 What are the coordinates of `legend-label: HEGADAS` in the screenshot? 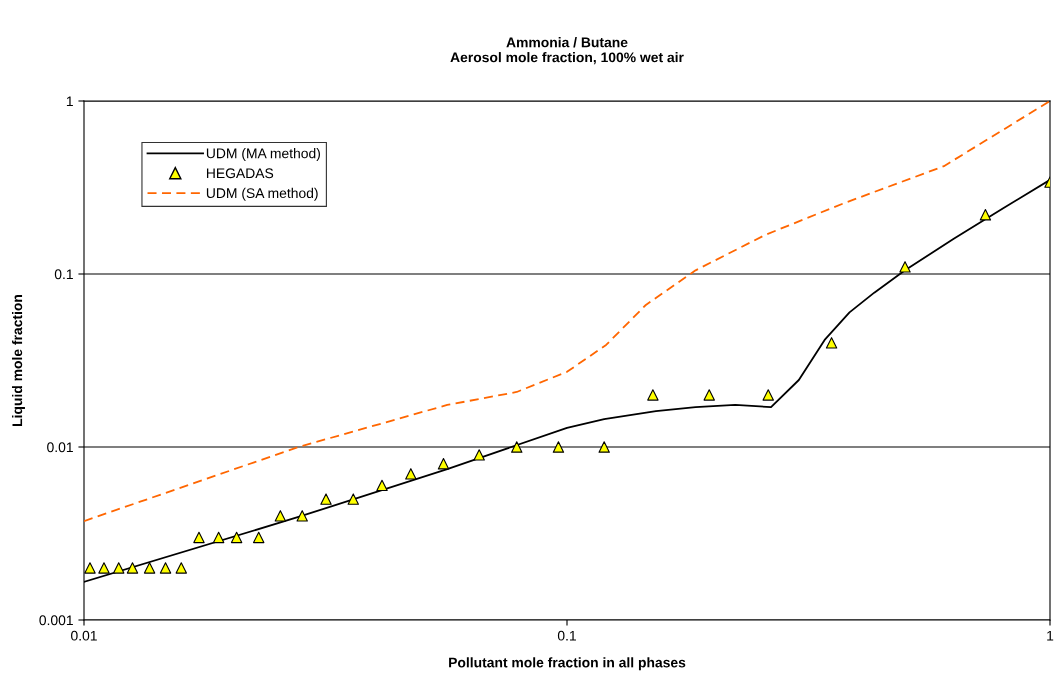 It's located at (240, 173).